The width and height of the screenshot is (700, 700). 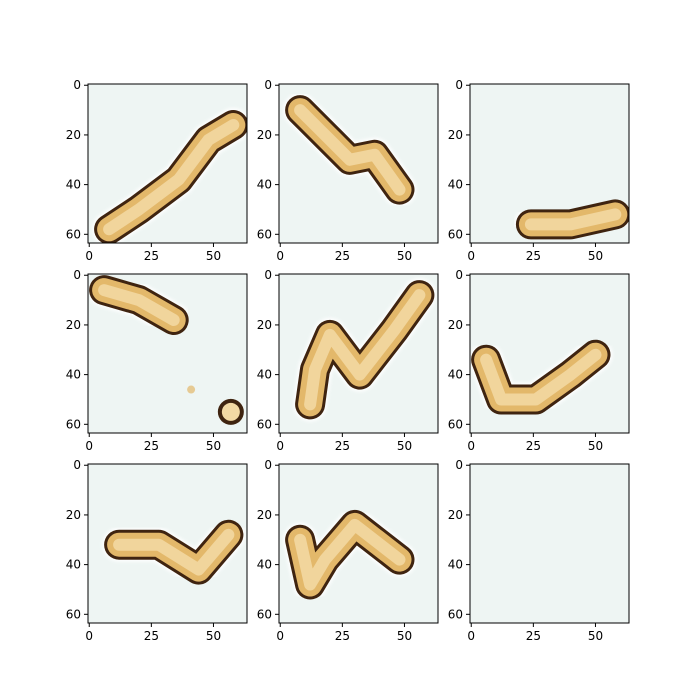 I want to click on blob-dot-fill, so click(x=230, y=411).